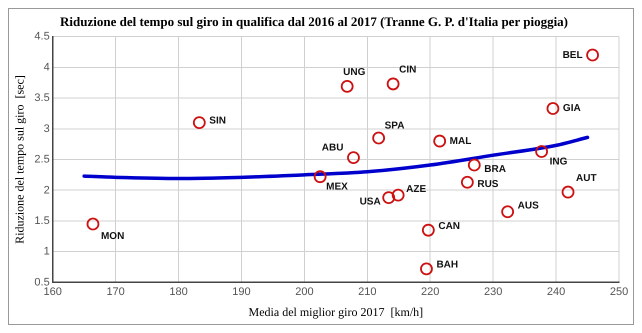 This screenshot has height=333, width=642. I want to click on annotation: BAH, so click(447, 265).